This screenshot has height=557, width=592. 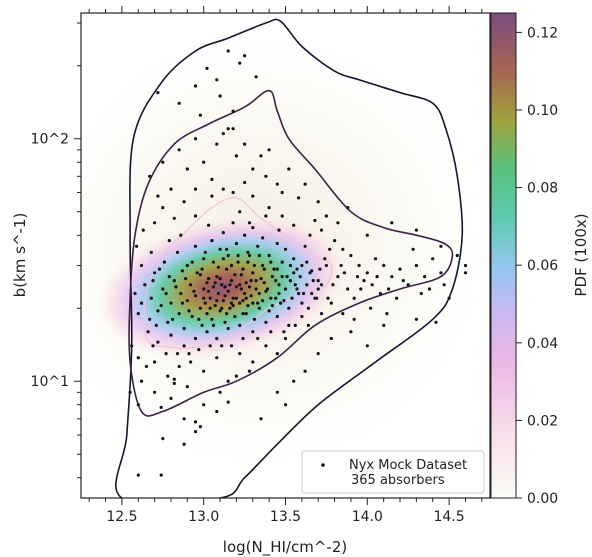 I want to click on colorbar-tick-label: 0.02, so click(x=542, y=421).